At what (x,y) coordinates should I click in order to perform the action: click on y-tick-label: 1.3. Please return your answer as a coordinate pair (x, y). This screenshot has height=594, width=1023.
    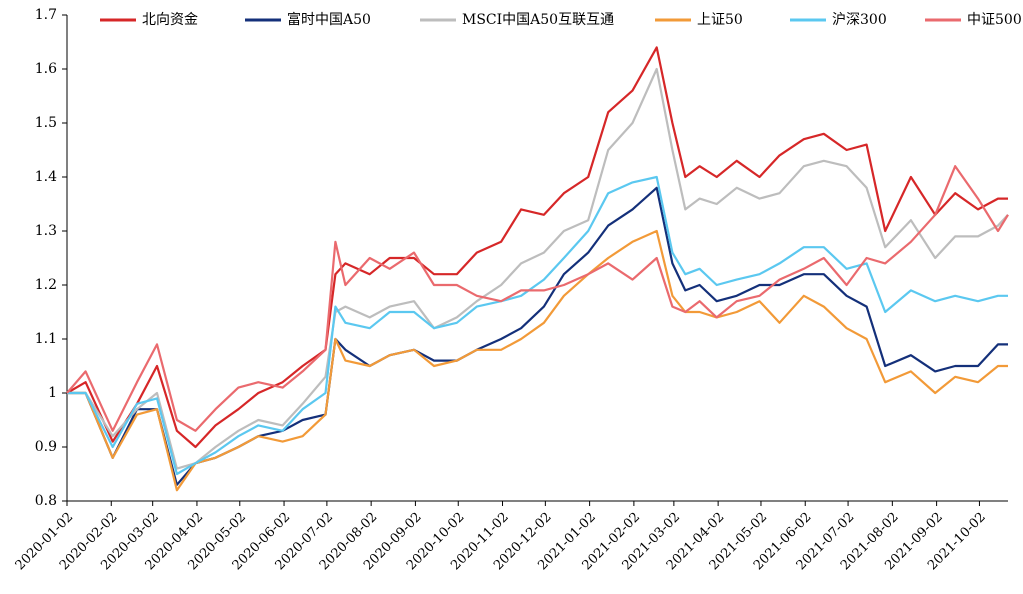
    Looking at the image, I should click on (46, 231).